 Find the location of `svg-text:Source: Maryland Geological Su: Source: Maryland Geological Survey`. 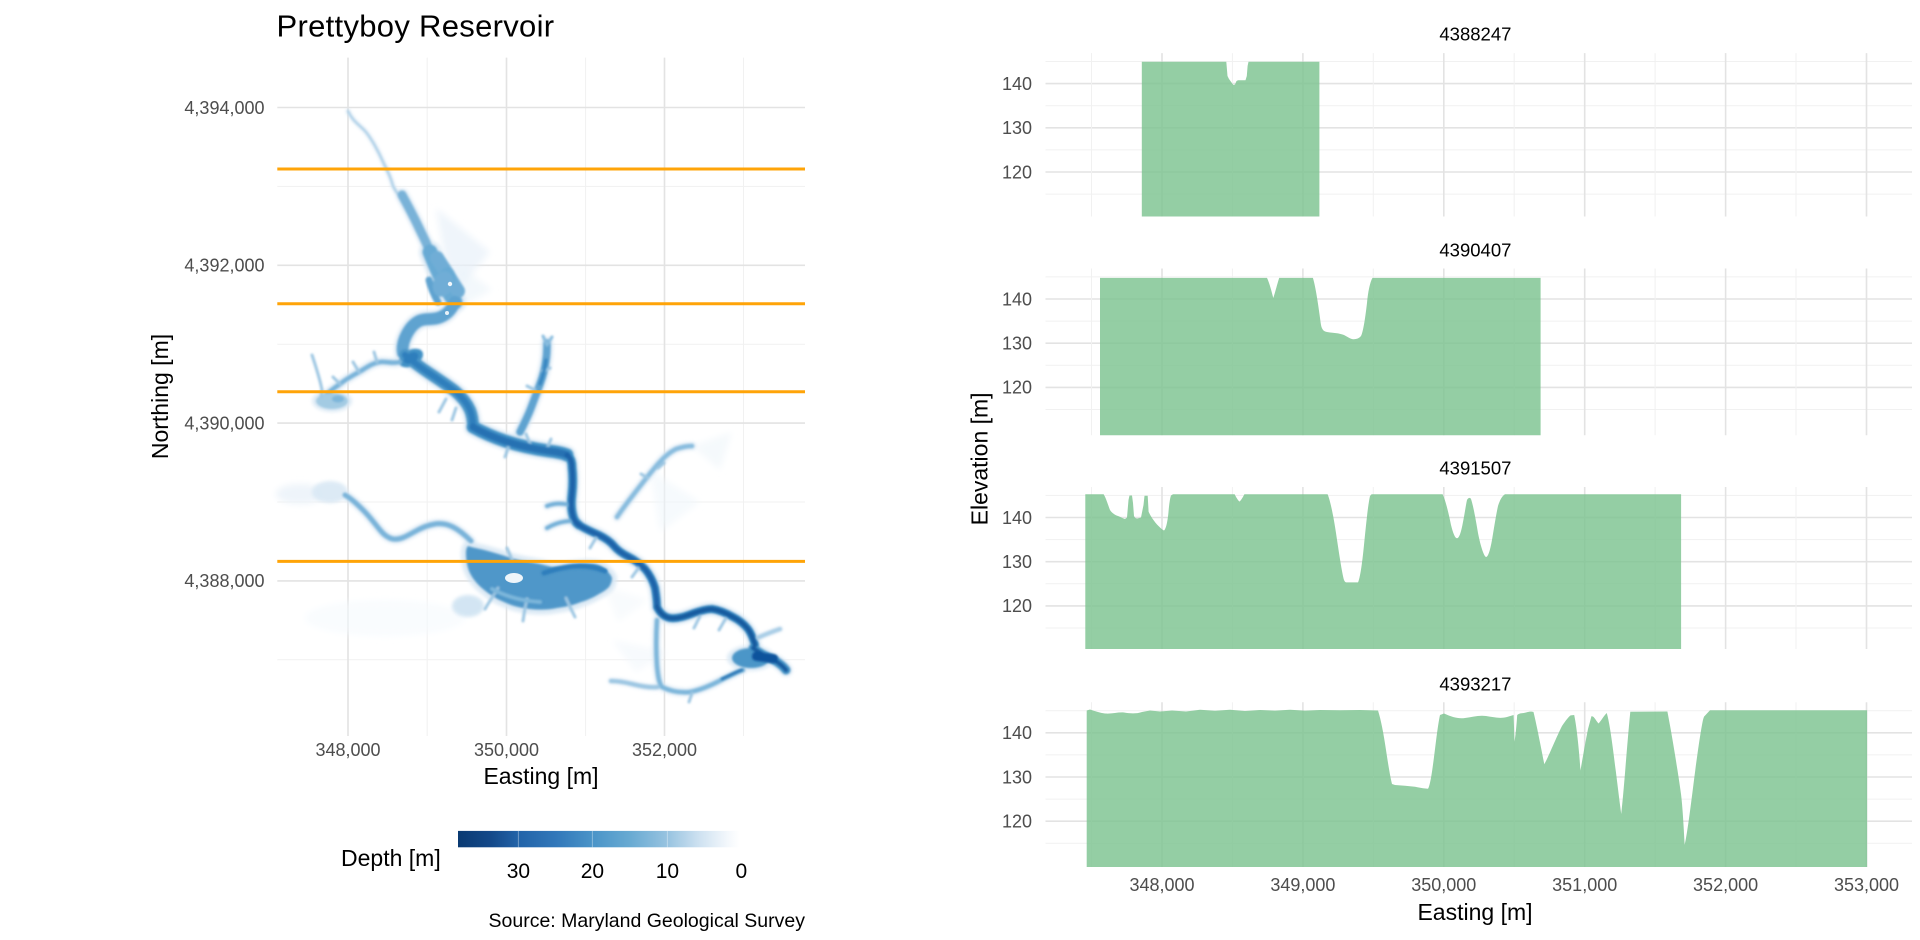

svg-text:Source: Maryland Geological Su: Source: Maryland Geological Survey is located at coordinates (647, 921).